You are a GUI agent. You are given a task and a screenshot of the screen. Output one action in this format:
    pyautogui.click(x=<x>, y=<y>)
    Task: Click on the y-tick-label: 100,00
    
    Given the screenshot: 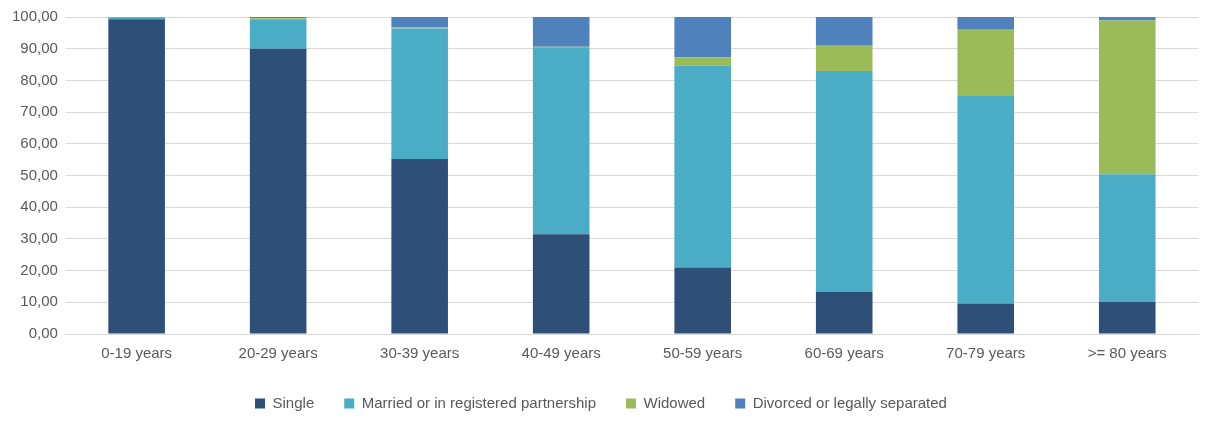 What is the action you would take?
    pyautogui.click(x=34, y=16)
    